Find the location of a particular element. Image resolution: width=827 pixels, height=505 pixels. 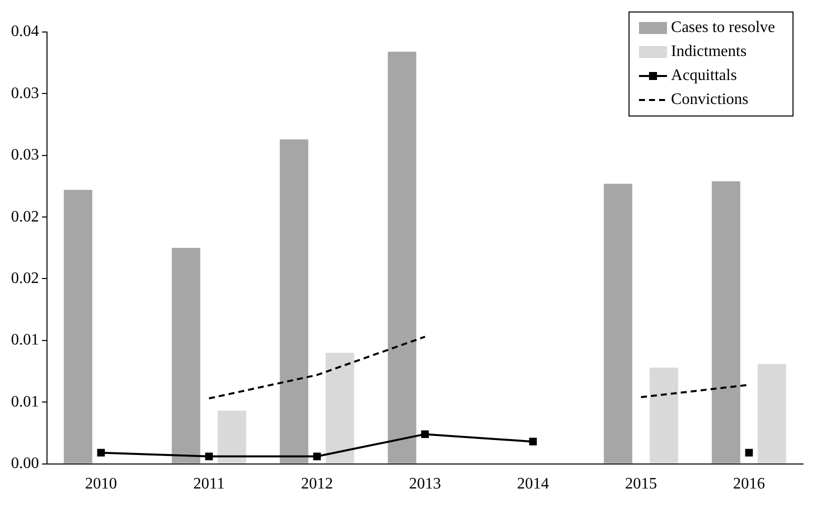

x-tick-label: 2011 is located at coordinates (209, 484).